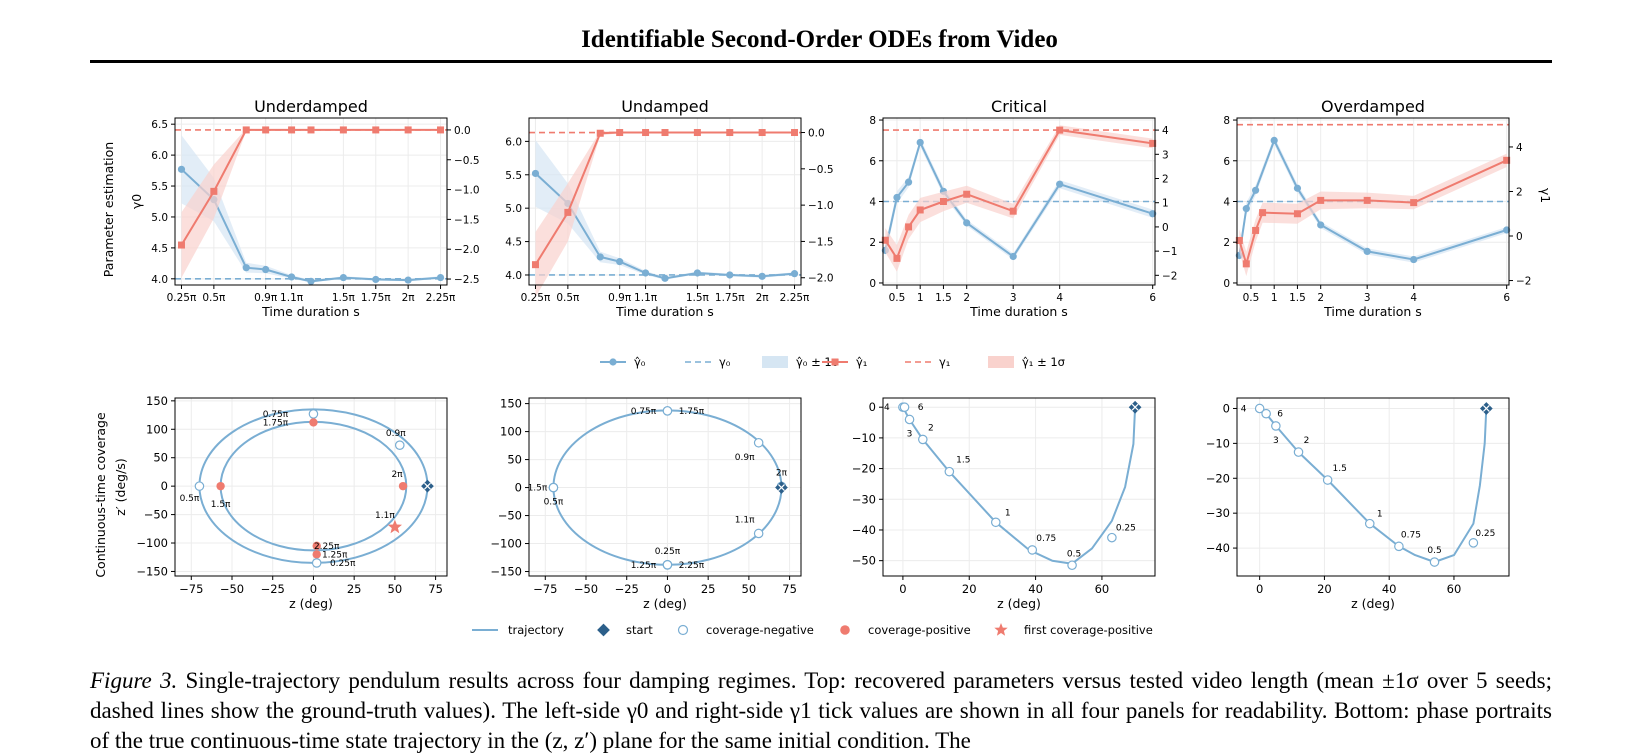 This screenshot has height=756, width=1639. Describe the element at coordinates (1046, 539) in the screenshot. I see `point-label: 0.75` at that location.